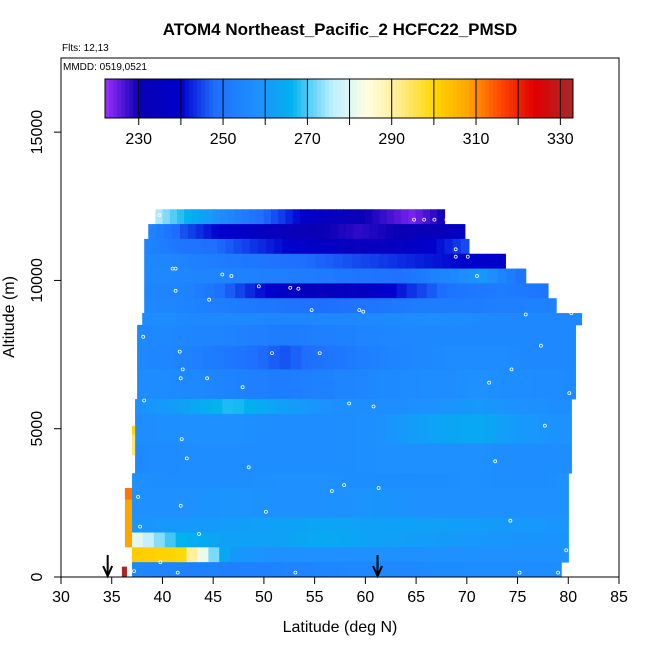 This screenshot has height=650, width=650. Describe the element at coordinates (37, 132) in the screenshot. I see `y-tick-label: 15000` at that location.